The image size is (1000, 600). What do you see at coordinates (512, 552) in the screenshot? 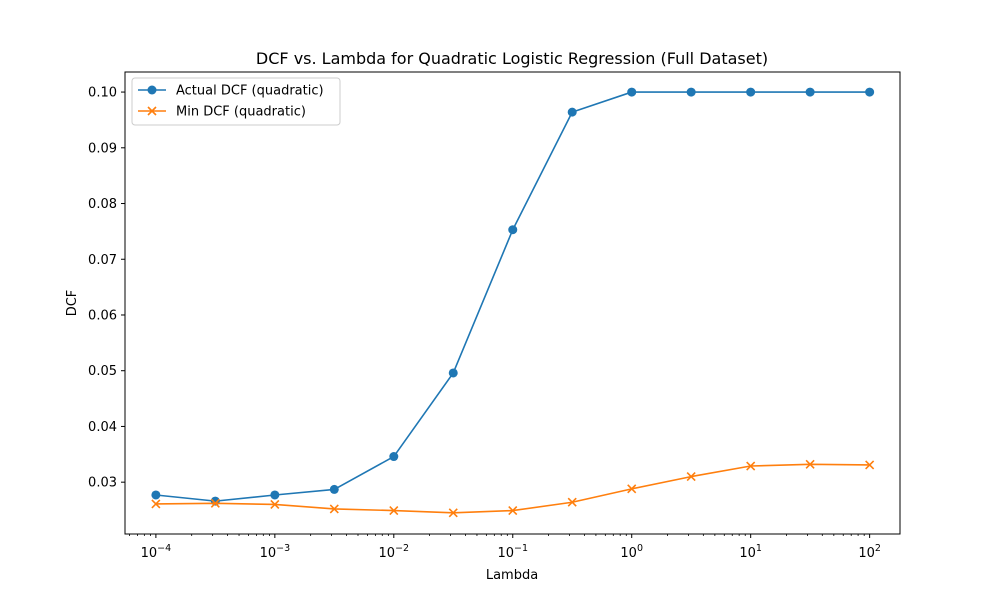
I see `x-tick-label: 10⁻¹` at bounding box center [512, 552].